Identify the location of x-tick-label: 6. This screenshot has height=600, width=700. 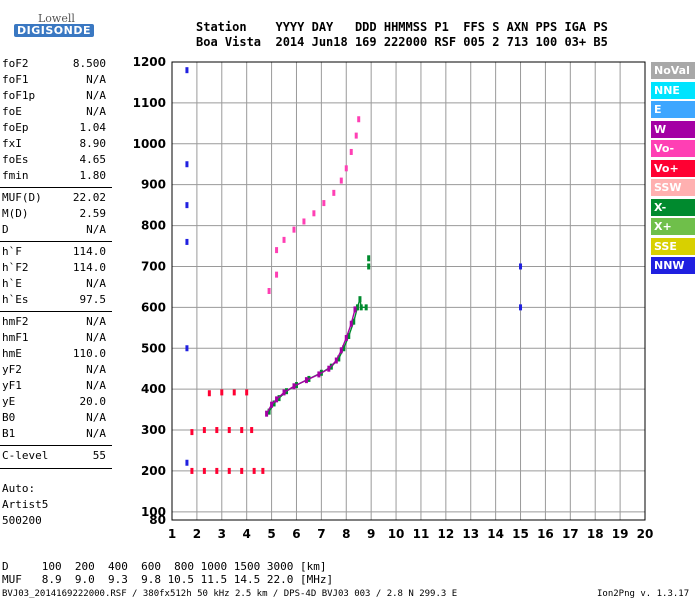
(296, 534).